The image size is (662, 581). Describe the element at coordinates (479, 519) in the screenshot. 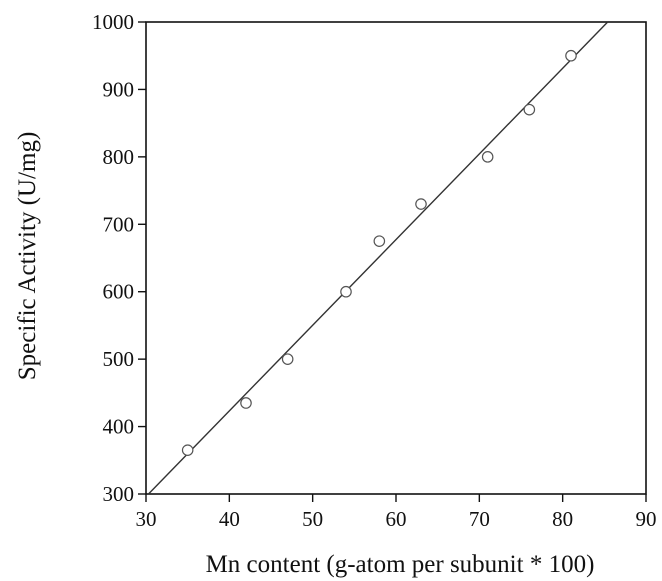

I see `x-tick-label: 70` at that location.